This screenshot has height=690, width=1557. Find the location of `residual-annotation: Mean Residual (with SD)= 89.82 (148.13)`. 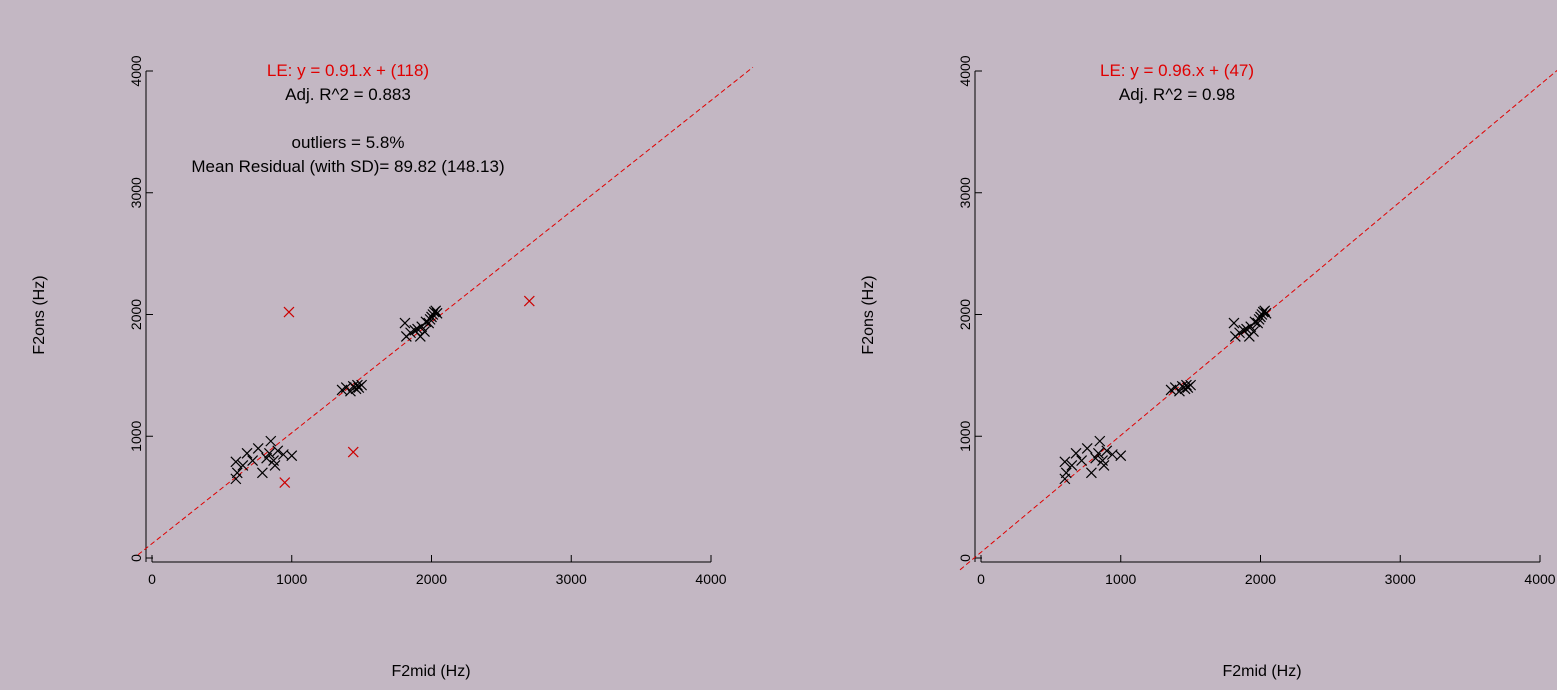

residual-annotation: Mean Residual (with SD)= 89.82 (148.13) is located at coordinates (347, 166).